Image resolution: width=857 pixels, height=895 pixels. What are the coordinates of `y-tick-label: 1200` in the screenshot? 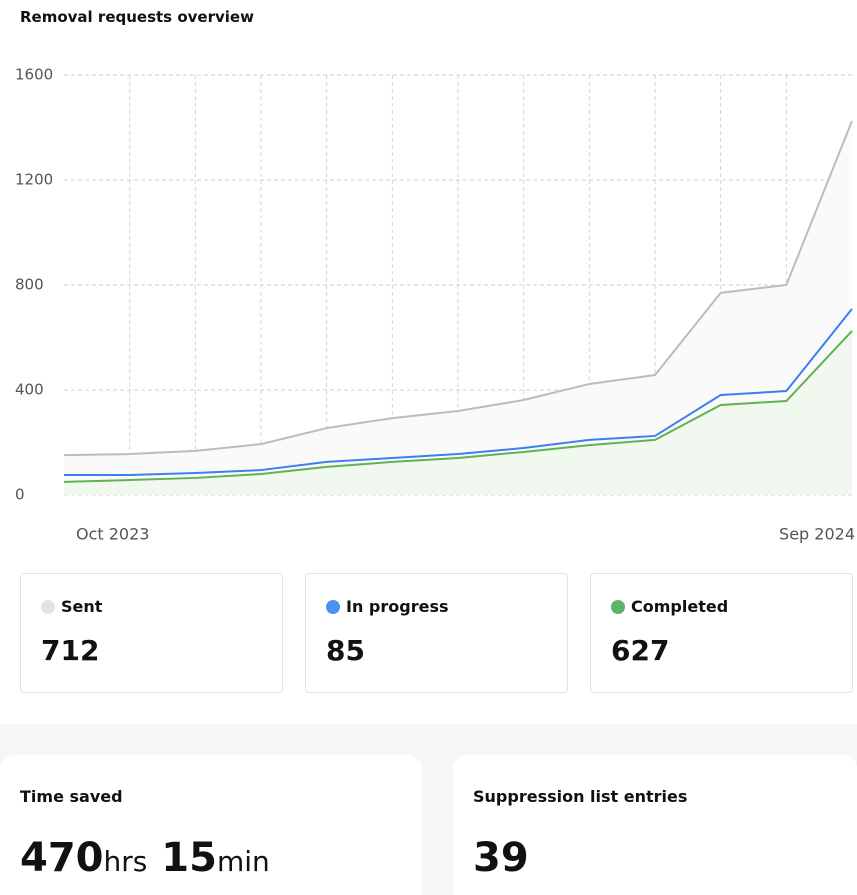 It's located at (34, 180).